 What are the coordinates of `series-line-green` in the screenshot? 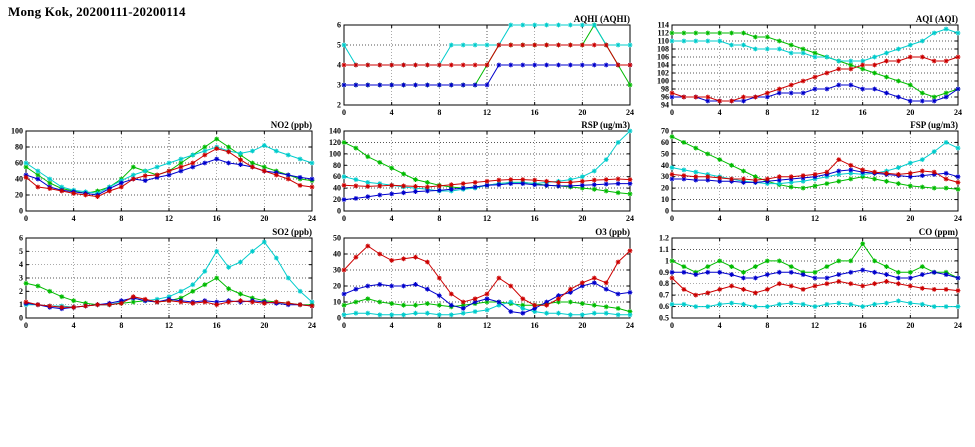 It's located at (815, 163).